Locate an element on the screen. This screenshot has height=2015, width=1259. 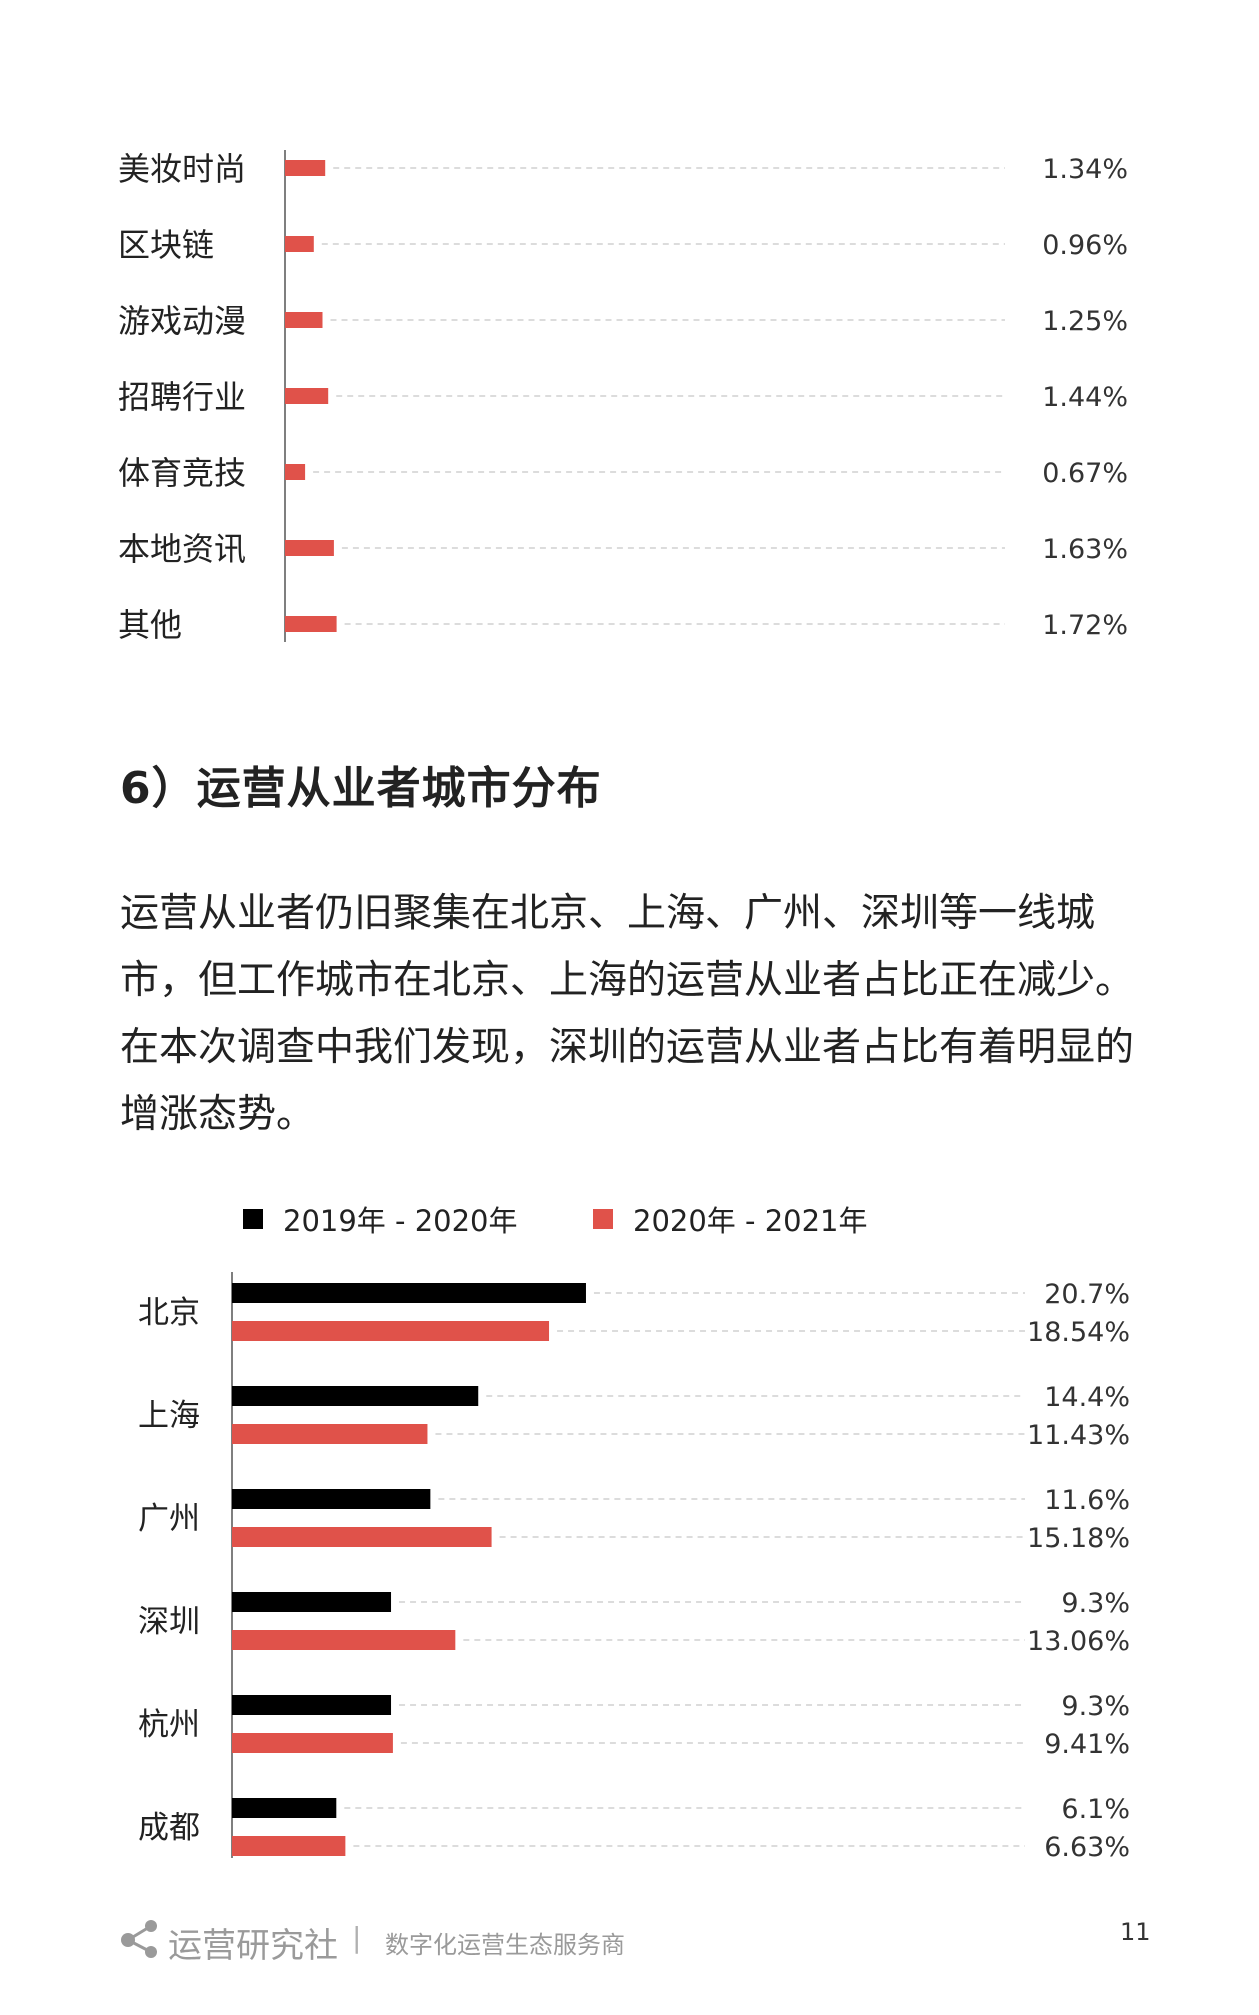
legend-item-2020-2021: 2020年 - 2021年 is located at coordinates (730, 1219).